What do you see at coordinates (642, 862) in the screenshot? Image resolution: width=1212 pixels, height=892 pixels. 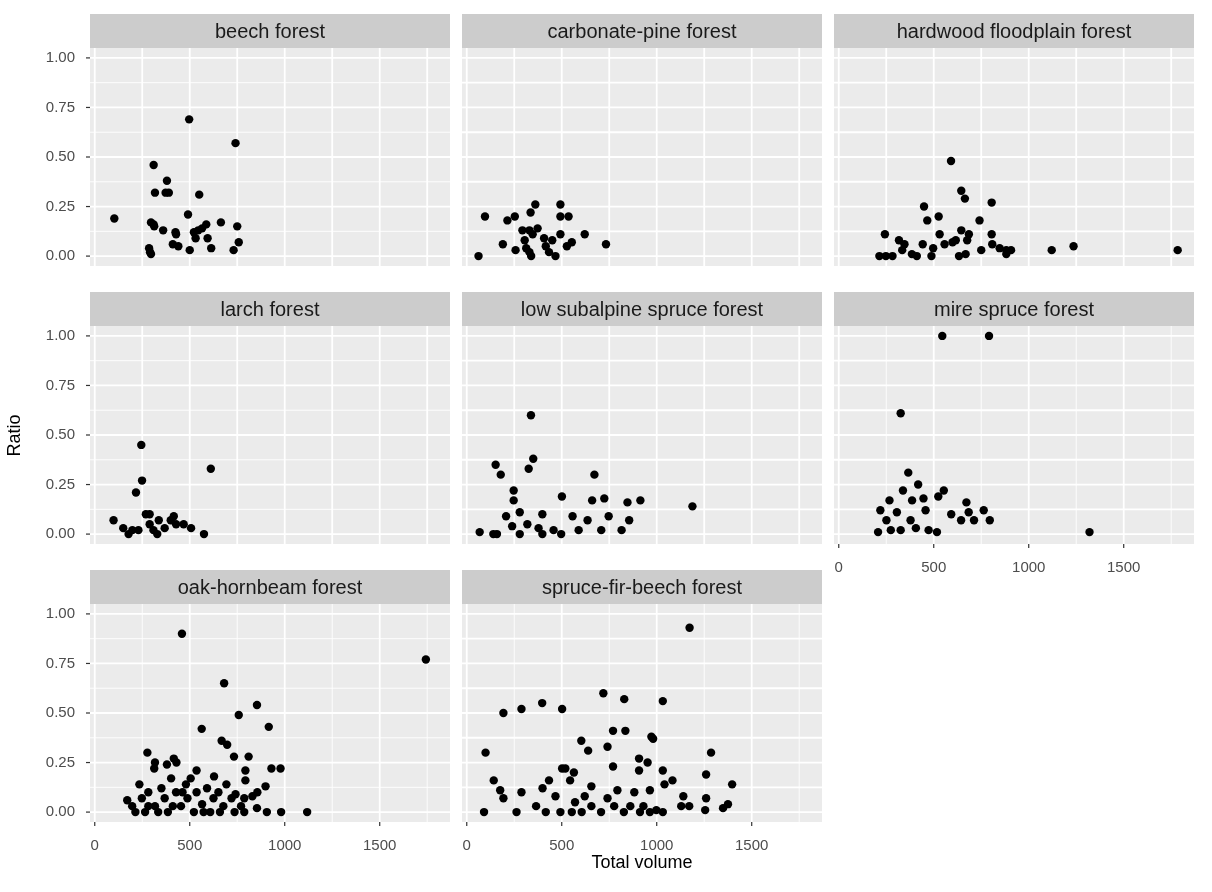 I see `x-axis-title: Total volume` at bounding box center [642, 862].